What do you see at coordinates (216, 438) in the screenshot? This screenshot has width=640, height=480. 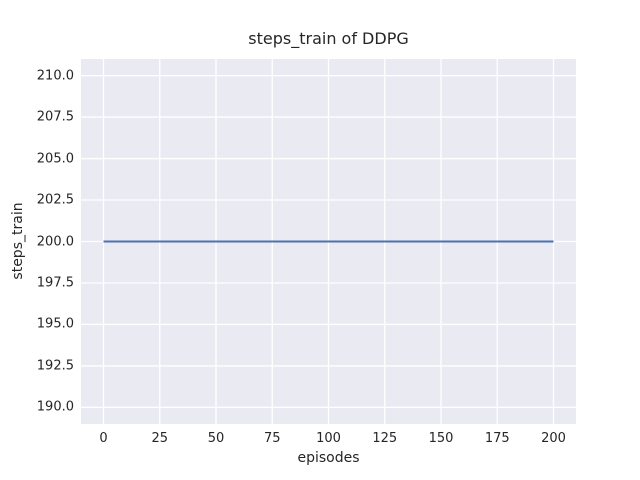 I see `x-tick-label: 50` at bounding box center [216, 438].